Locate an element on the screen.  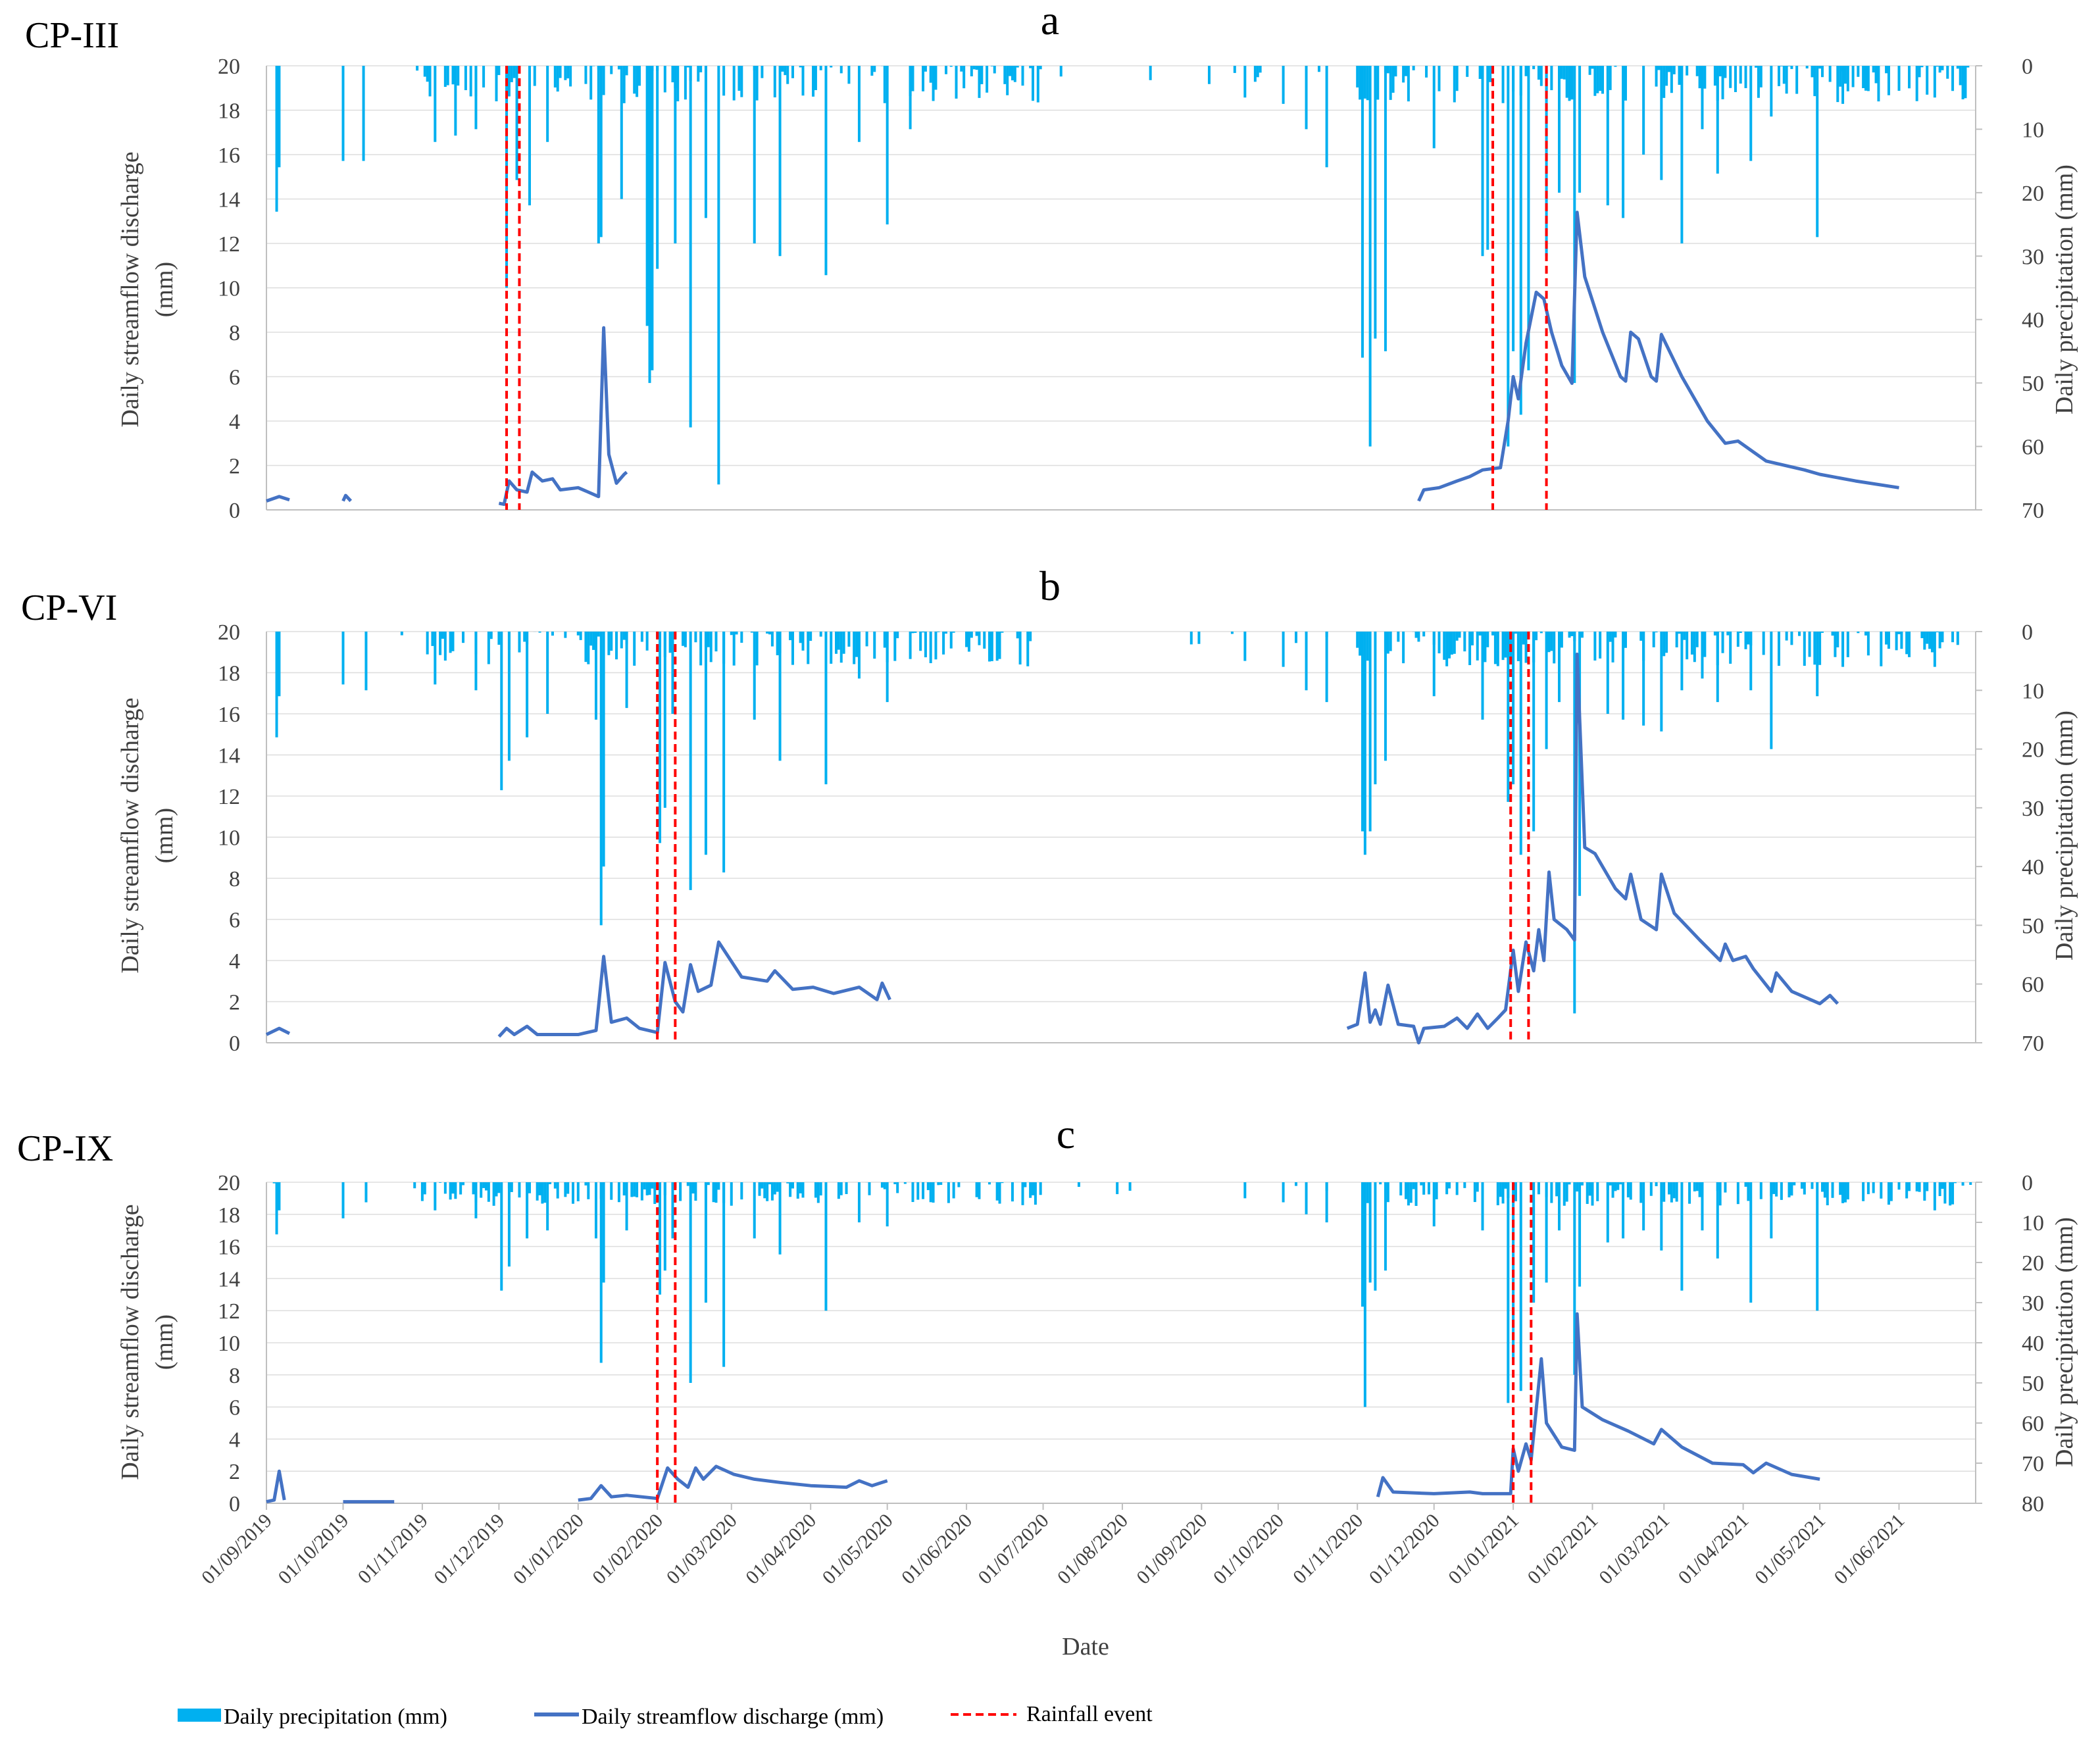
site-label: CP-IX is located at coordinates (65, 1148).